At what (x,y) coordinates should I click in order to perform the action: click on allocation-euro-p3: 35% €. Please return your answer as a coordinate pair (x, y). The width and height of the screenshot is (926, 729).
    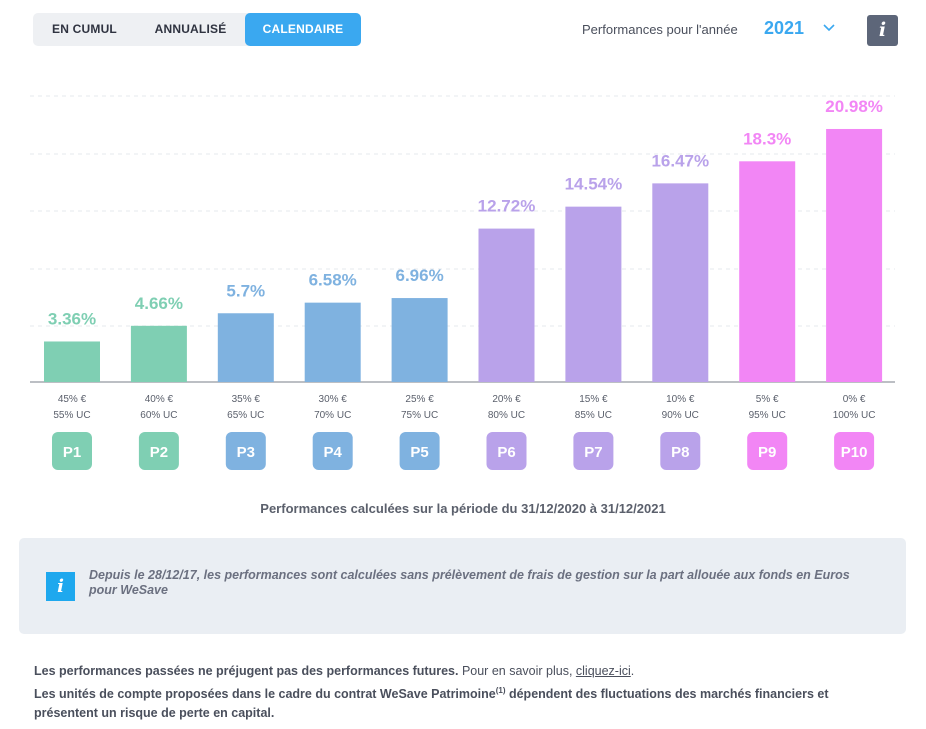
    Looking at the image, I should click on (246, 399).